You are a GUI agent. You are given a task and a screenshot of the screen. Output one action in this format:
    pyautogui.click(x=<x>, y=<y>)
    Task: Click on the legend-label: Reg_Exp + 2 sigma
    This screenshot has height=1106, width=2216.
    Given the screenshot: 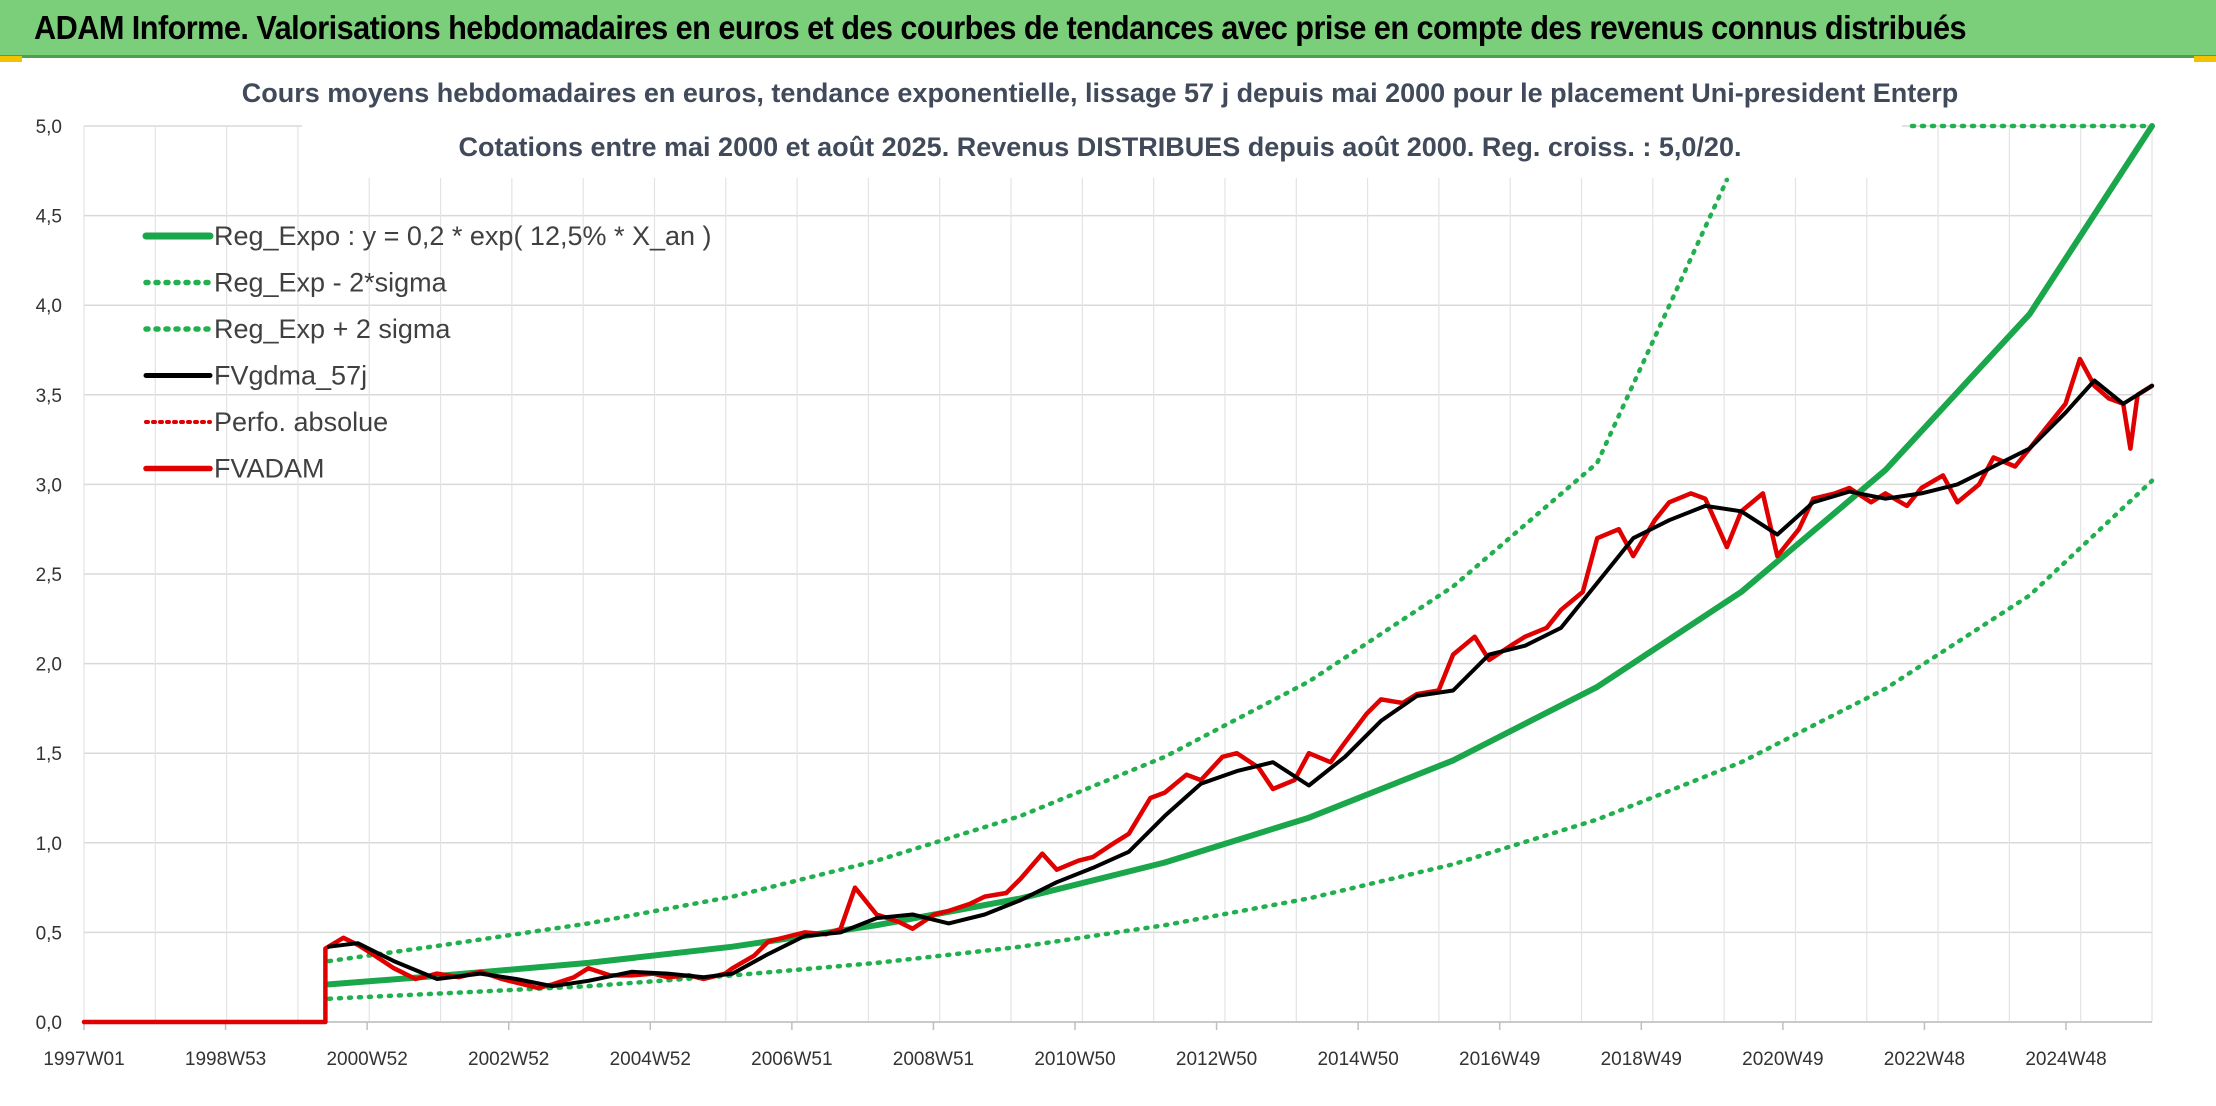 What is the action you would take?
    pyautogui.click(x=332, y=329)
    